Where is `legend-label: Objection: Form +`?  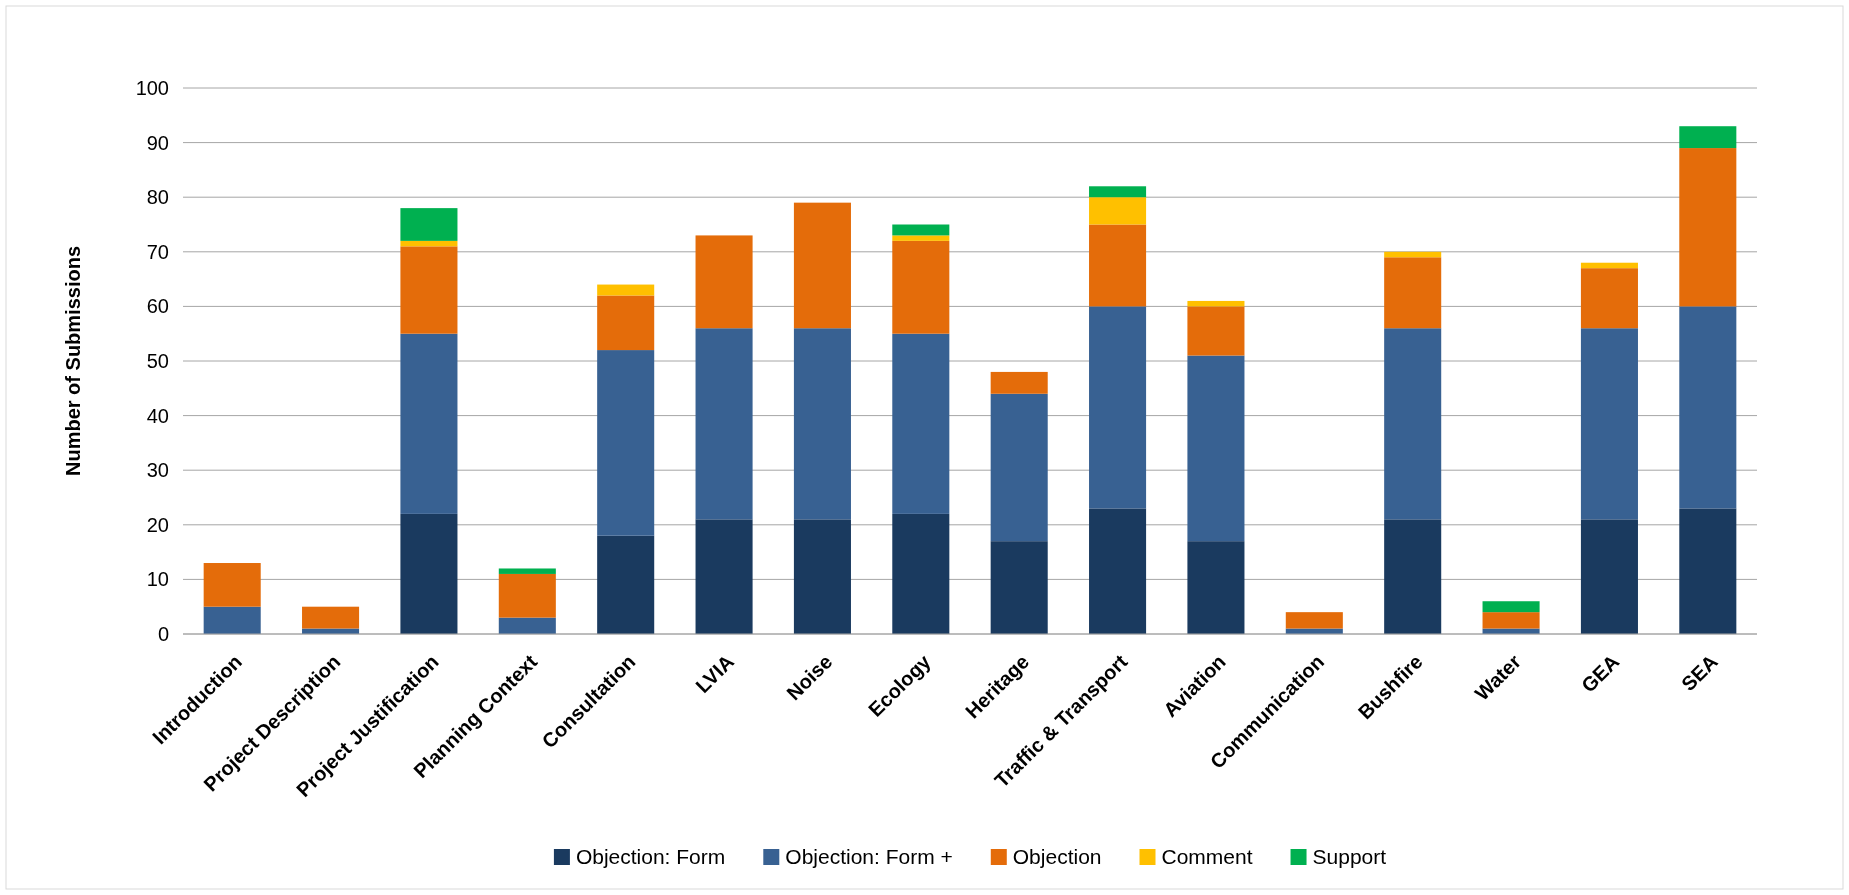
legend-label: Objection: Form + is located at coordinates (869, 856).